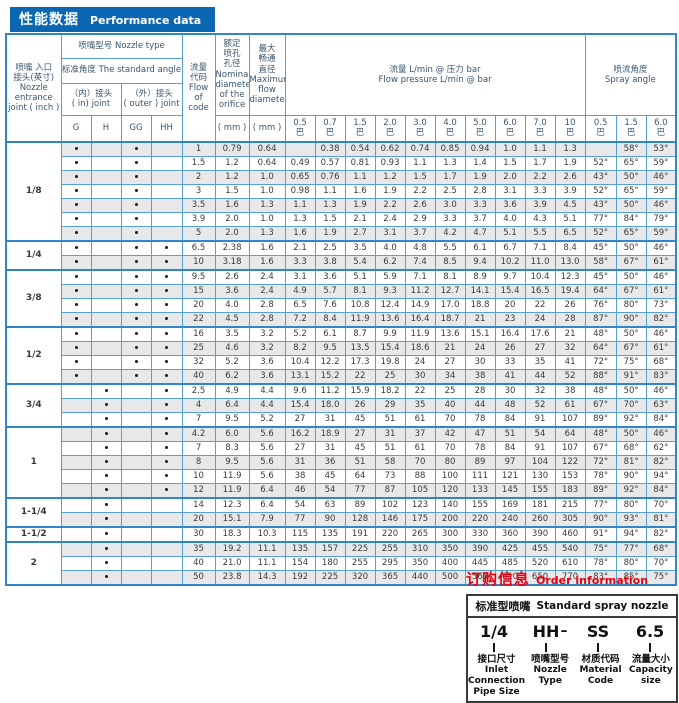  I want to click on flow-code-cell: 50, so click(198, 578).